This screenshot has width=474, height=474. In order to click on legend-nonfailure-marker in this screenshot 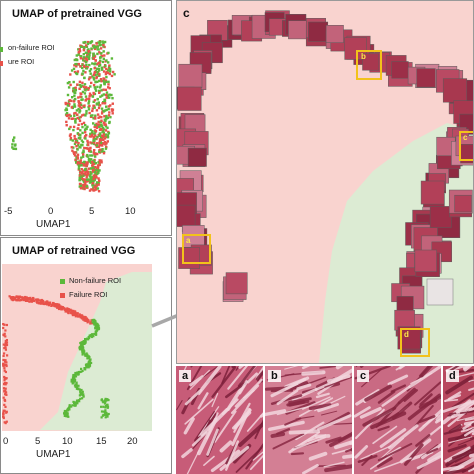, I will do `click(62, 281)`.